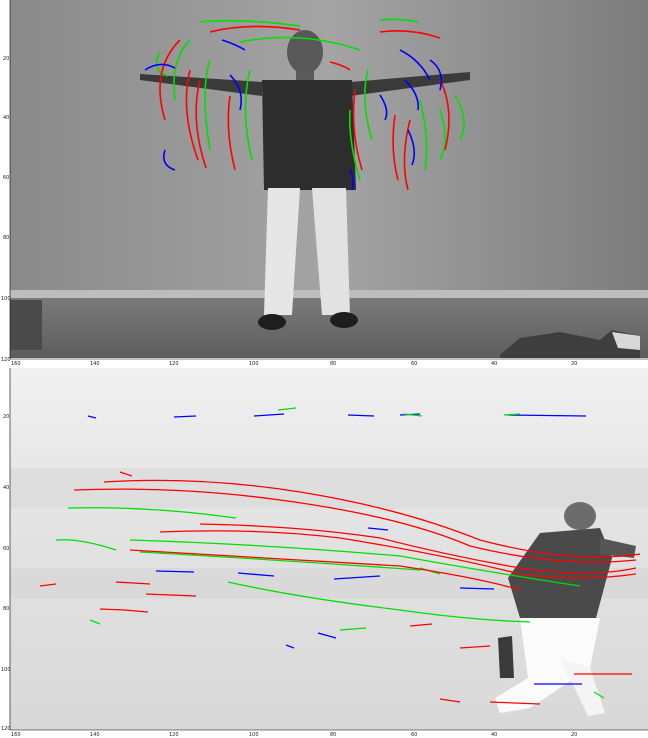 This screenshot has height=738, width=648. What do you see at coordinates (6, 488) in the screenshot?
I see `bottom-y-tick: 40` at bounding box center [6, 488].